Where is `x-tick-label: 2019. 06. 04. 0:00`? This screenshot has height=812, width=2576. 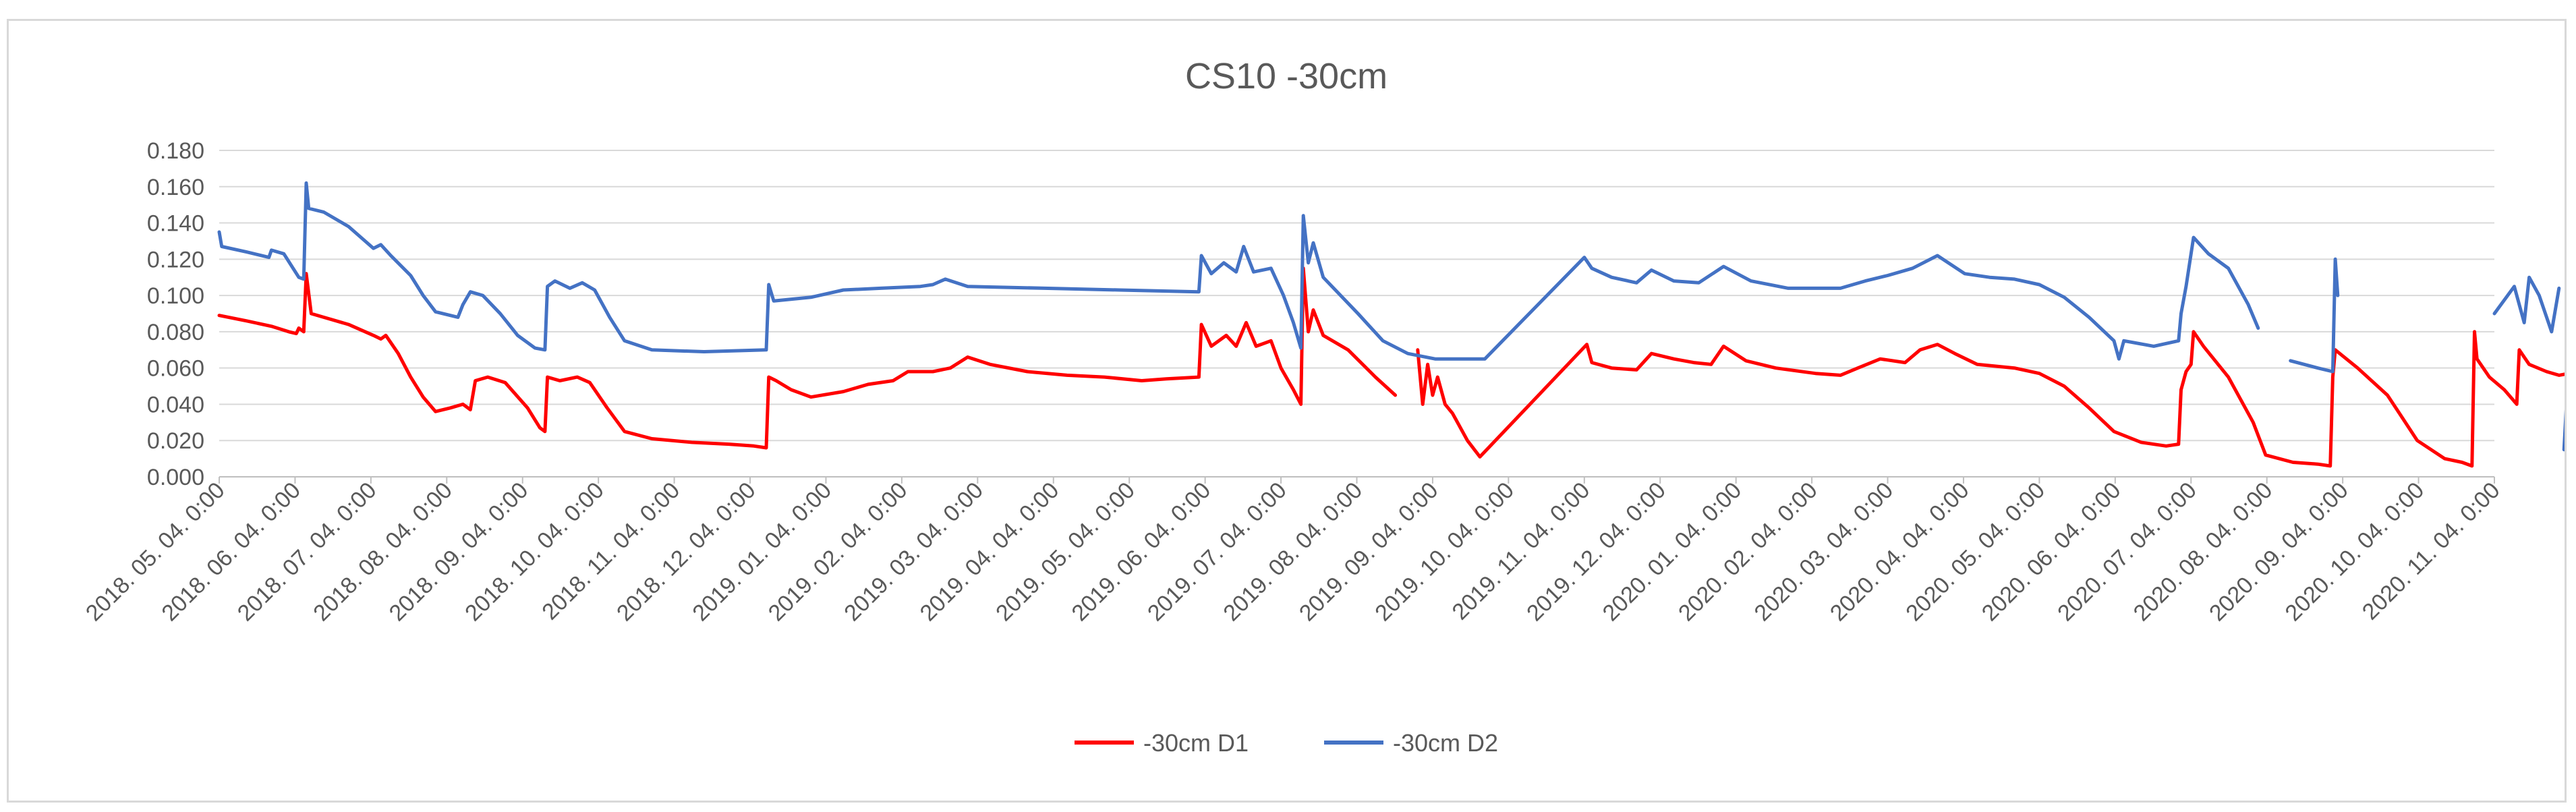
x-tick-label: 2019. 06. 04. 0:00 is located at coordinates (1141, 552).